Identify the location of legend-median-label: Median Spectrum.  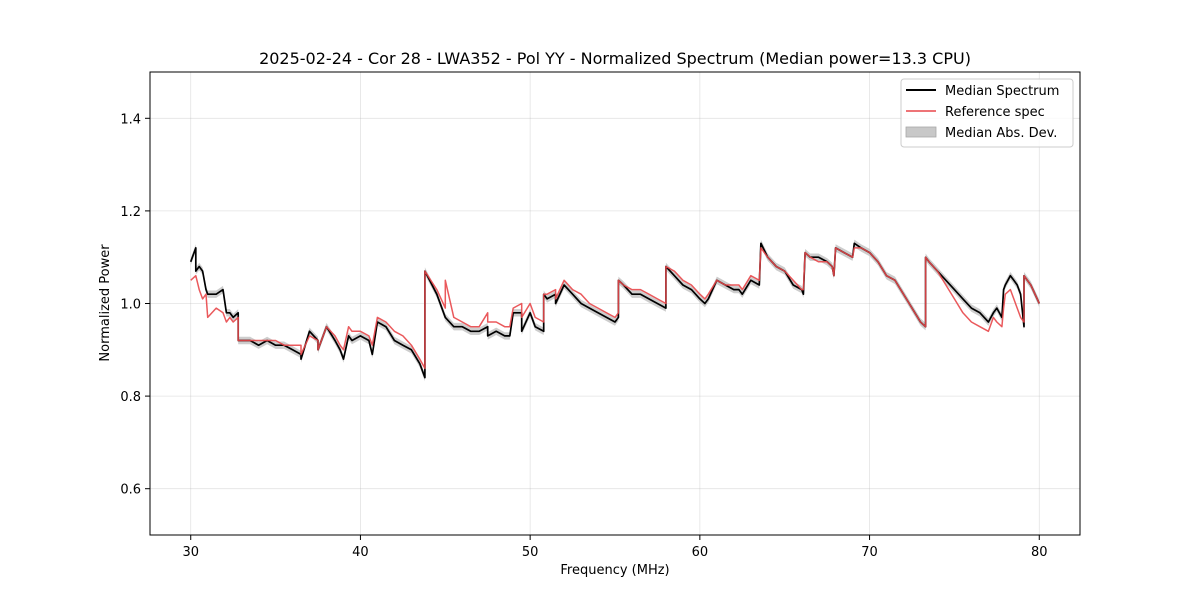
(1002, 91).